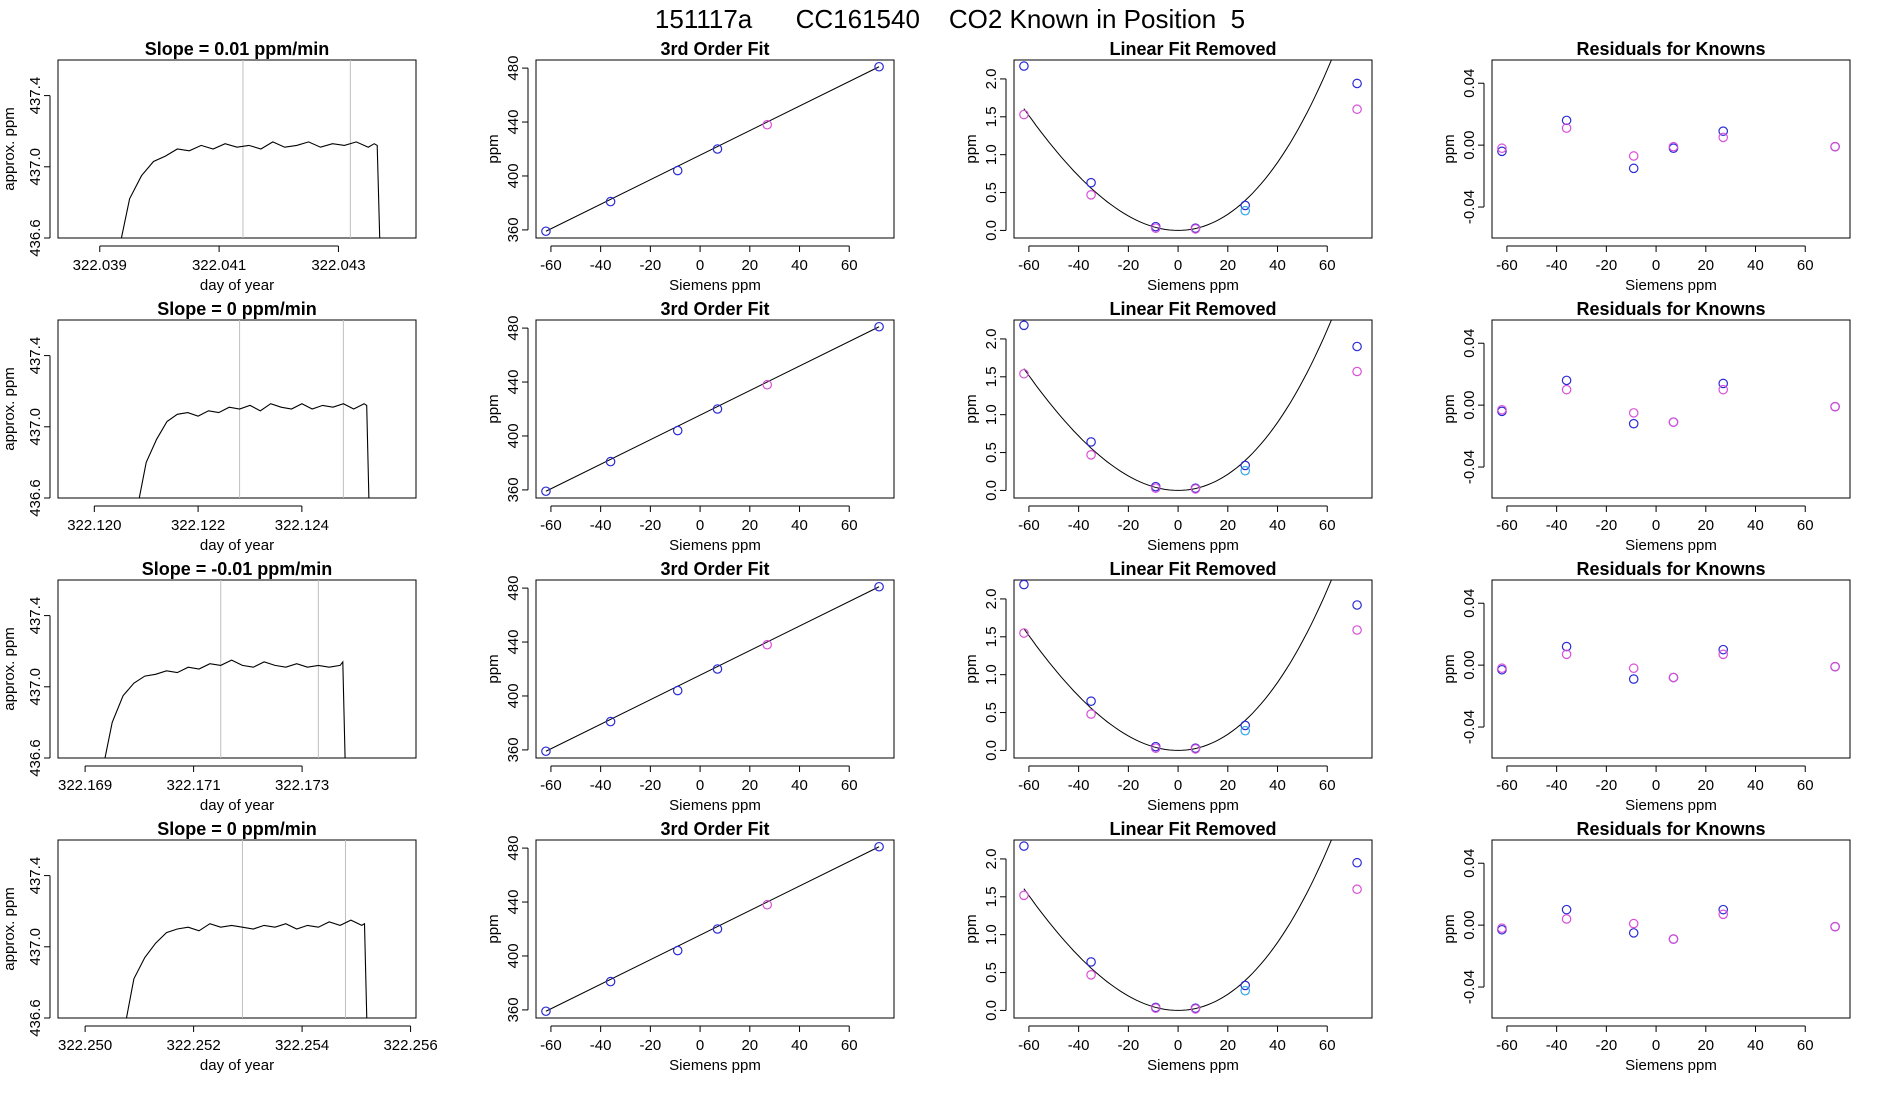 This screenshot has height=1100, width=1900. What do you see at coordinates (971, 408) in the screenshot?
I see `y-axis-label: ppm` at bounding box center [971, 408].